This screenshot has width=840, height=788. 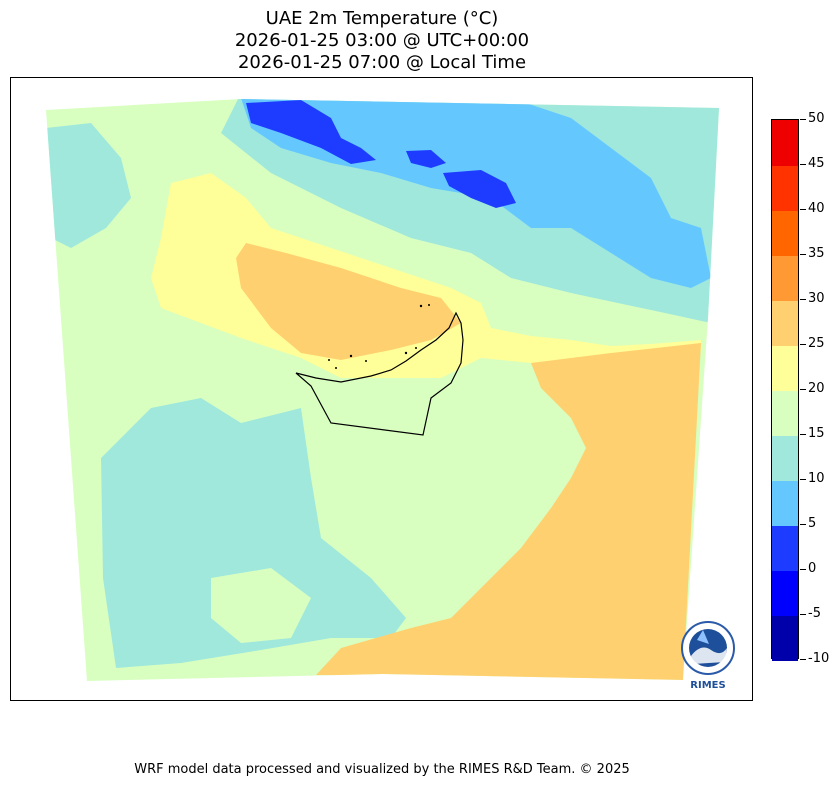 I want to click on coastal-islands, so click(x=379, y=336).